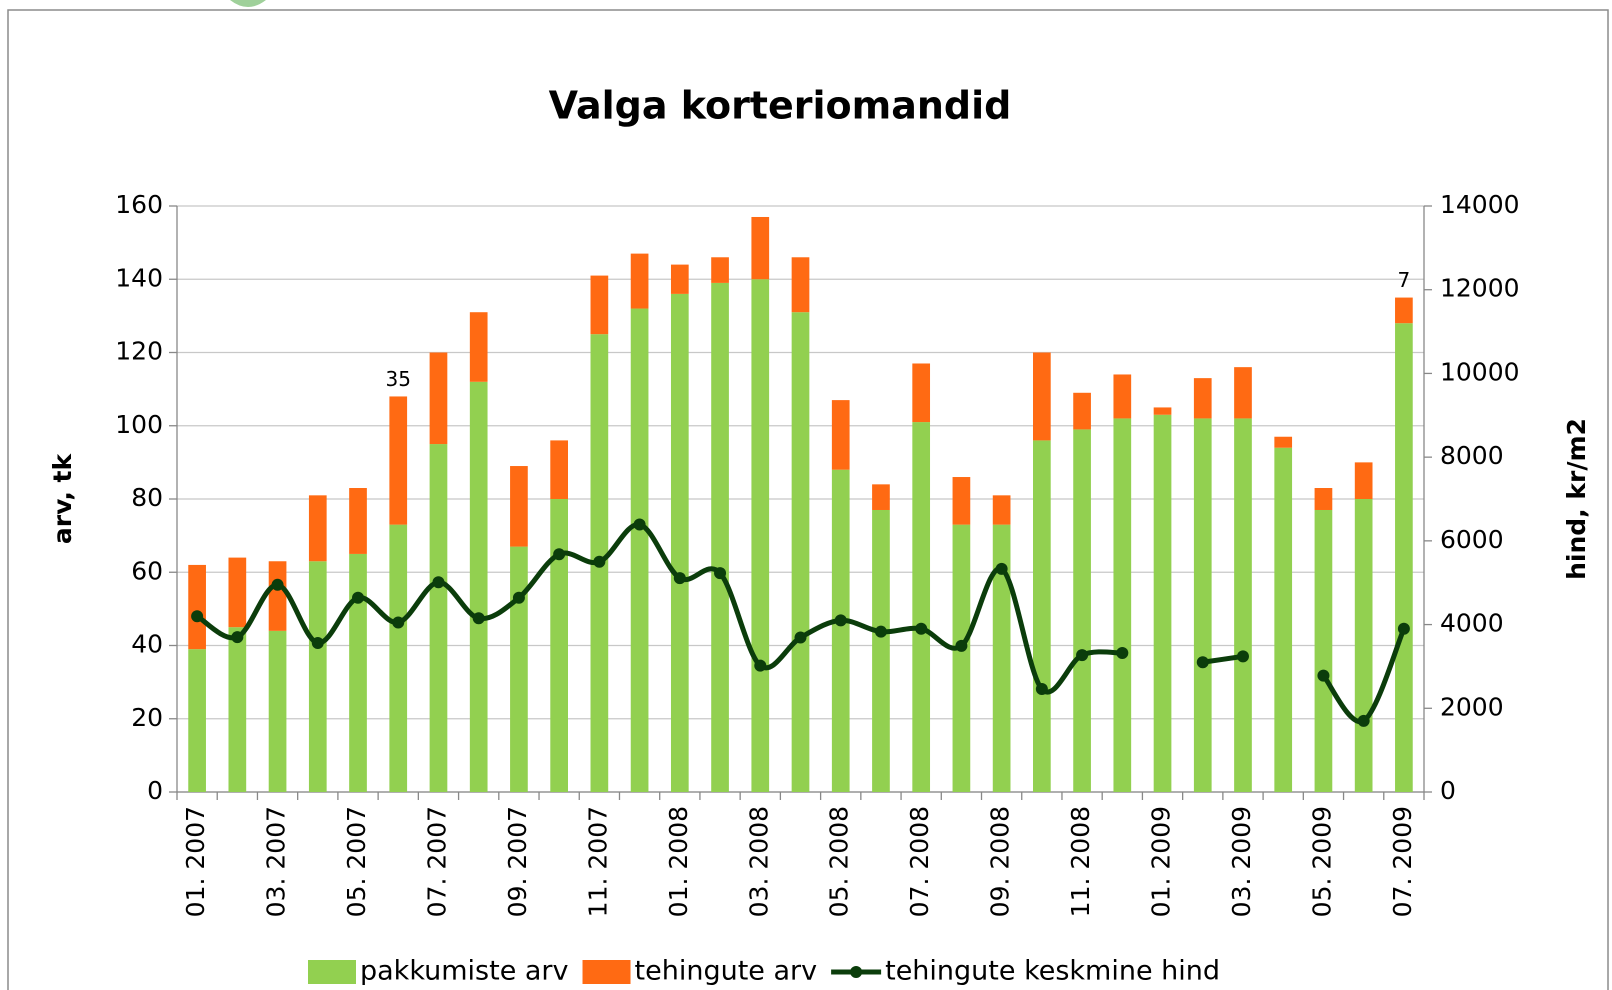  Describe the element at coordinates (1472, 455) in the screenshot. I see `y2-tick-label: 8000` at that location.